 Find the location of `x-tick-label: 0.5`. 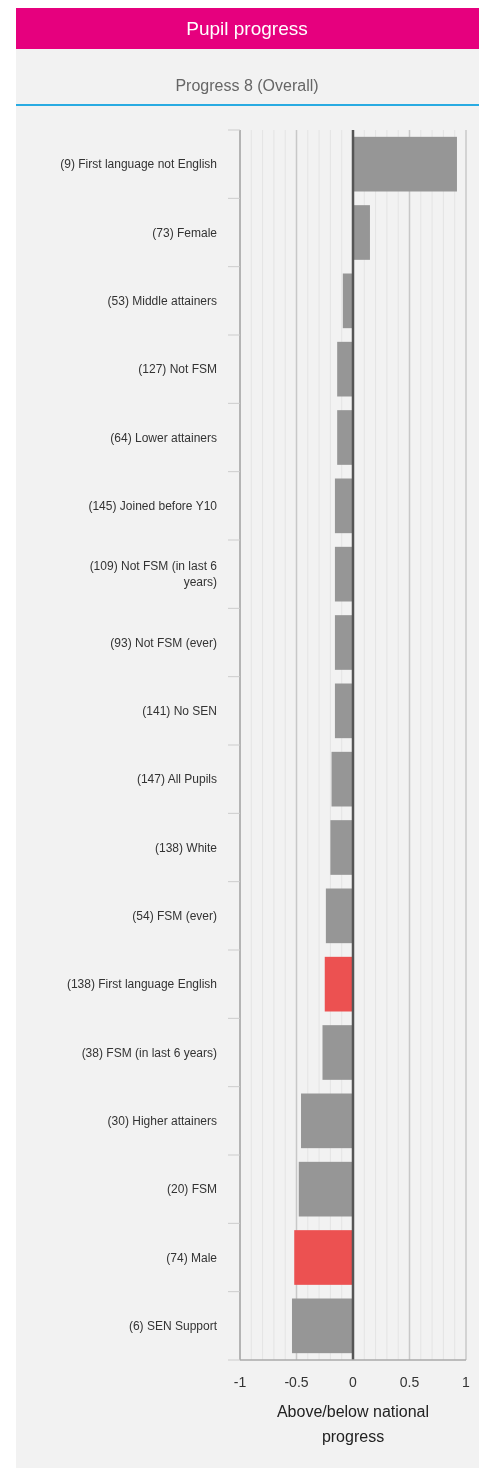

x-tick-label: 0.5 is located at coordinates (409, 1382).